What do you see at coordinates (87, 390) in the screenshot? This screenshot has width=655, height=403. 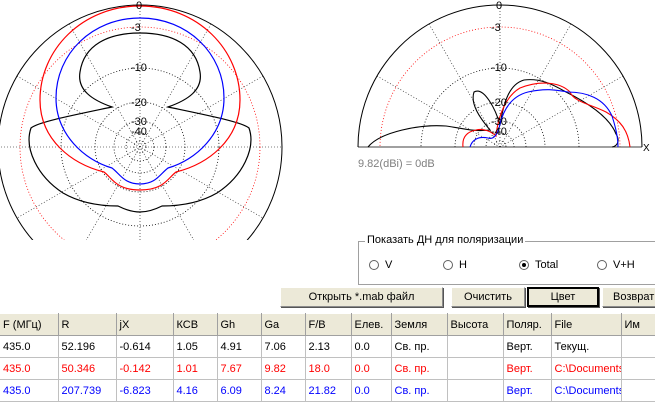 I see `table-cell: 207.739` at bounding box center [87, 390].